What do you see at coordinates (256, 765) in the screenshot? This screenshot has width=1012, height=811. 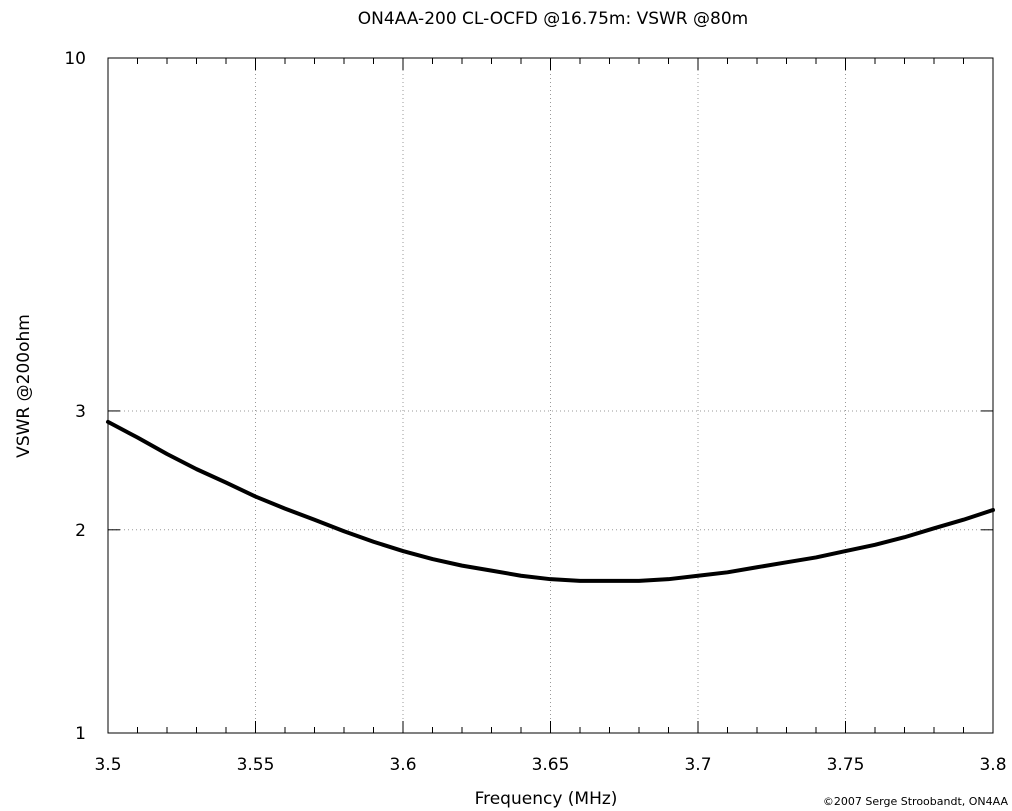 I see `x-tick-label: 3.55` at bounding box center [256, 765].